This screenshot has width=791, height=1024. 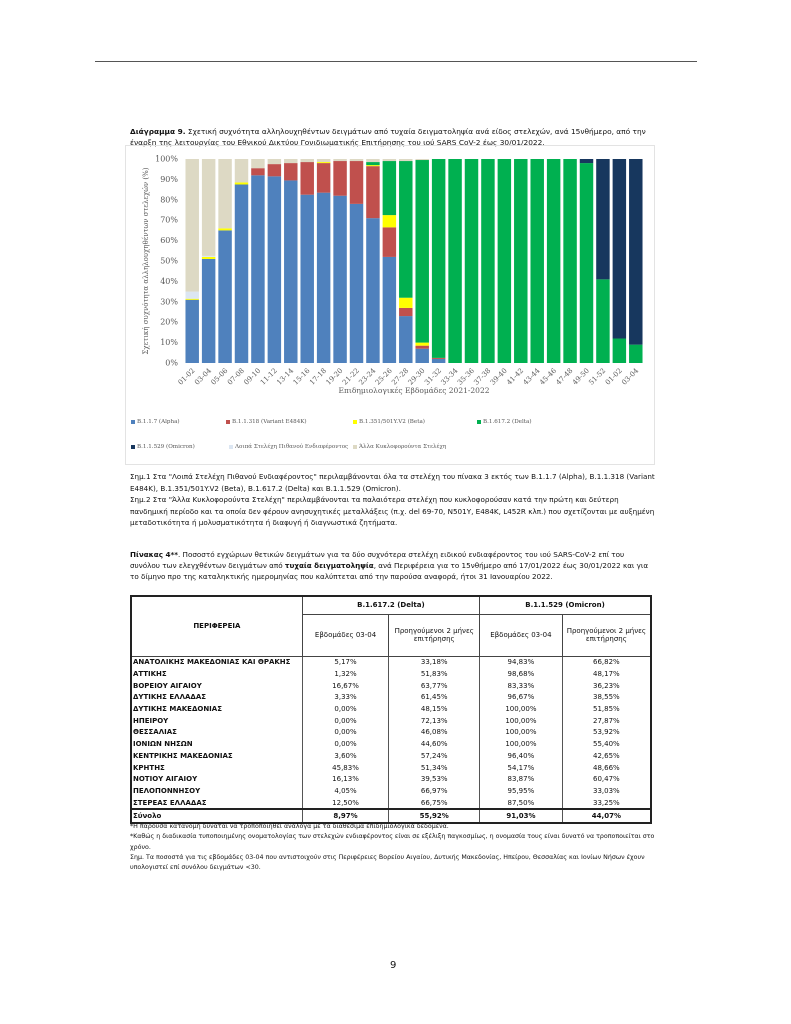 I want to click on table-row: ΚΡΗΤΗΣ 45,83% 51,34% 54,17% 48,66%, so click(x=391, y=767).